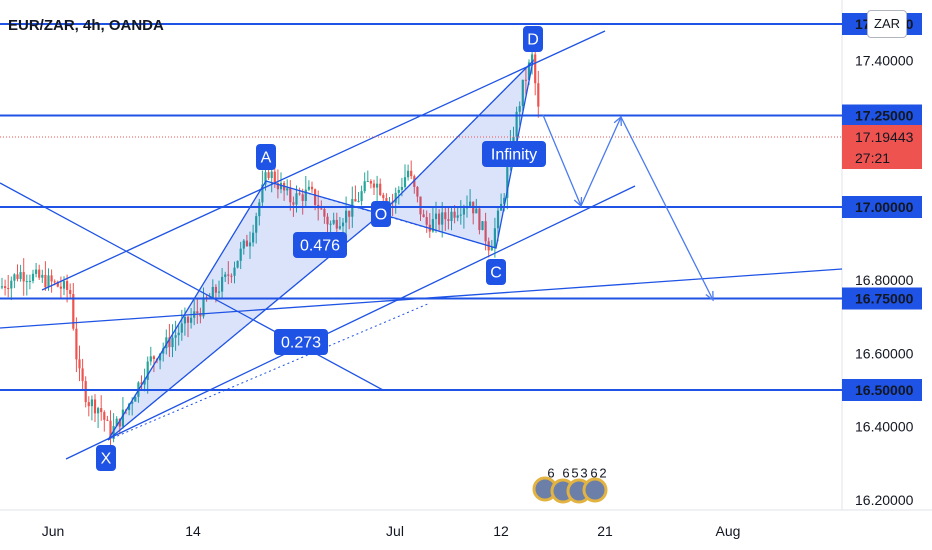 Image resolution: width=932 pixels, height=550 pixels. Describe the element at coordinates (514, 155) in the screenshot. I see `ratio-bcd-label: Infinity` at that location.